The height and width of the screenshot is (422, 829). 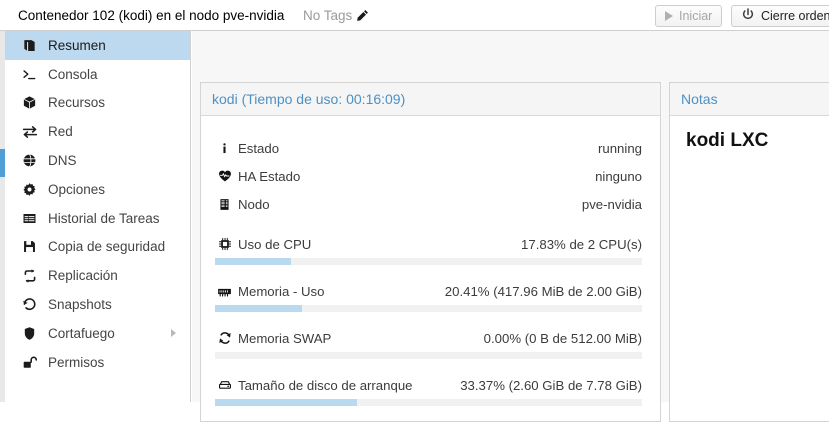 I want to click on sidebar-item-cortafuego: Cortafuego, so click(x=97, y=333).